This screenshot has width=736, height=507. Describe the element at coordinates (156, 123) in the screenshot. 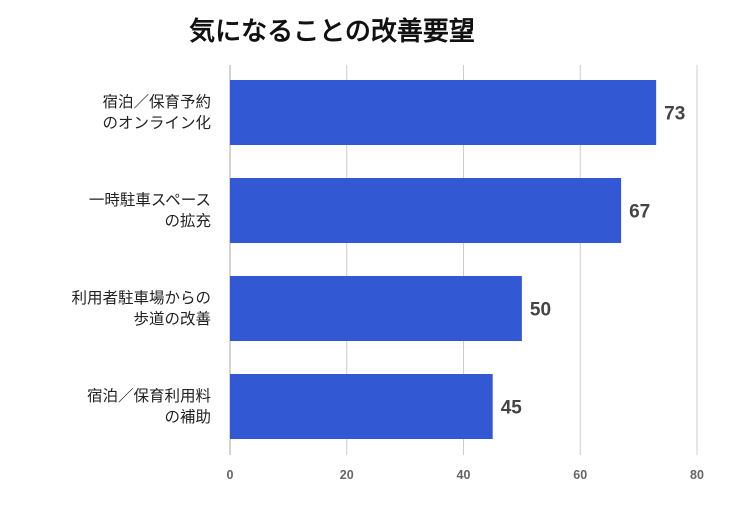

I see `category-label-1-line-2: のオンライン化` at that location.